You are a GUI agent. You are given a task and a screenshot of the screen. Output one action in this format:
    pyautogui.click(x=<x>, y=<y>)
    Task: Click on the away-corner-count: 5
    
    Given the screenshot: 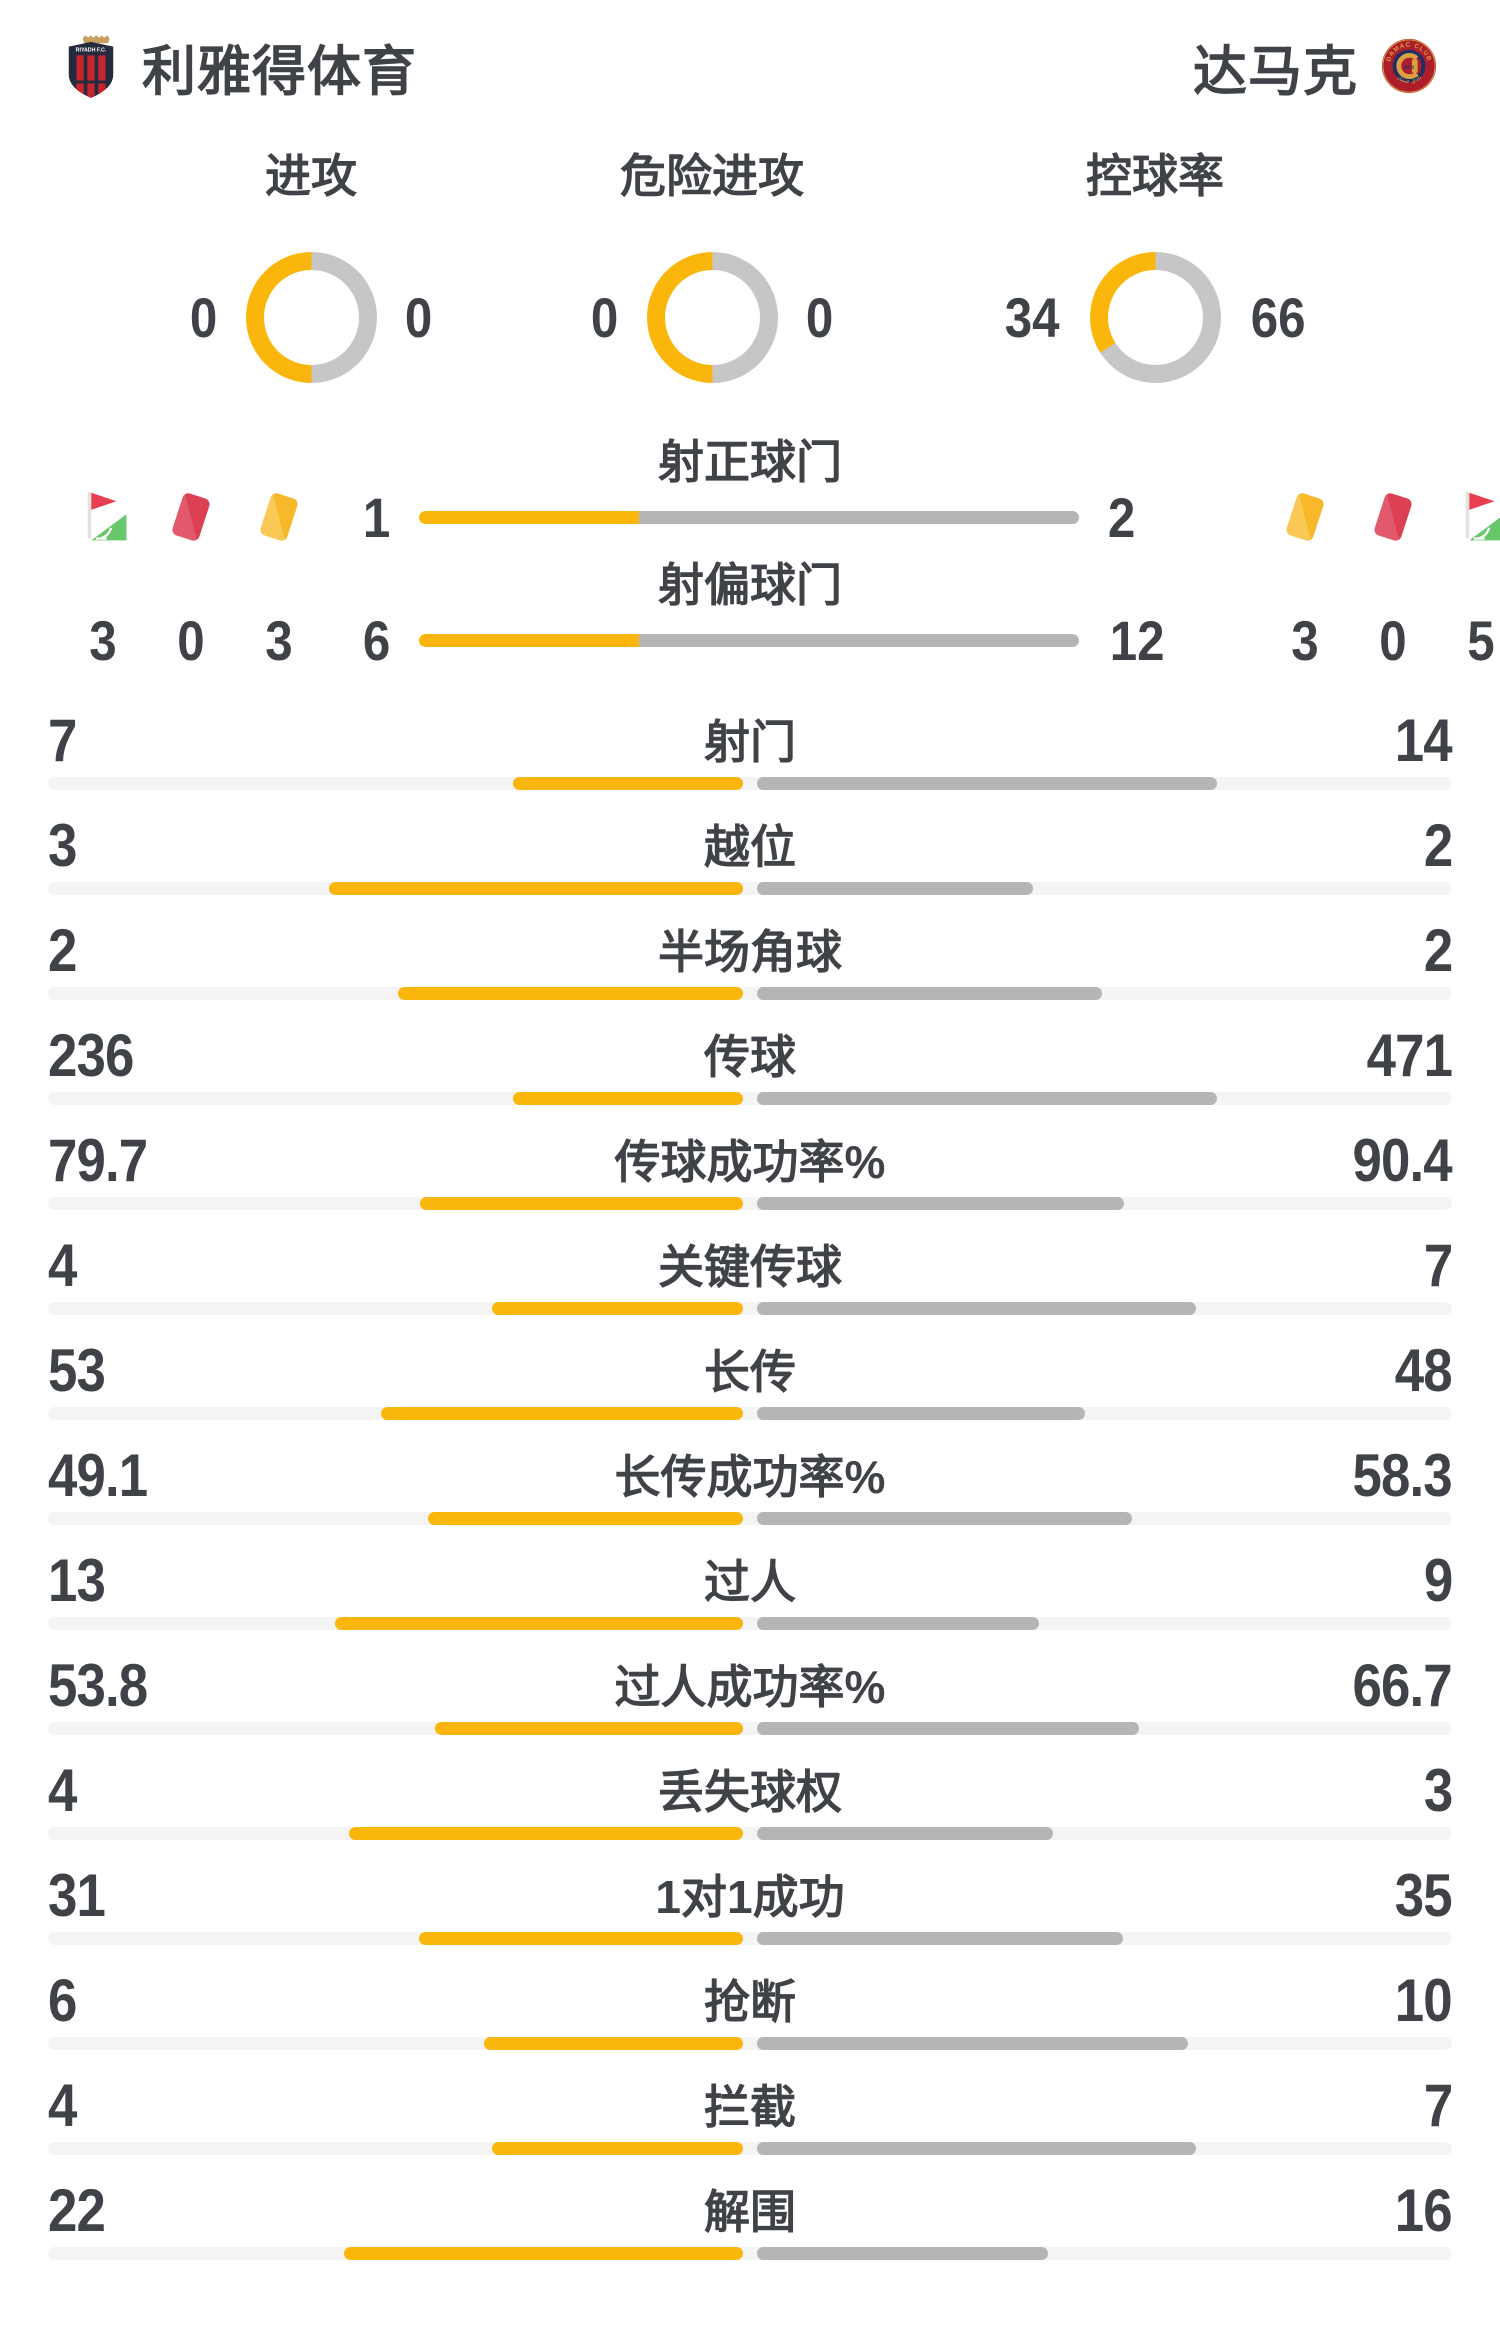 What is the action you would take?
    pyautogui.click(x=1481, y=640)
    